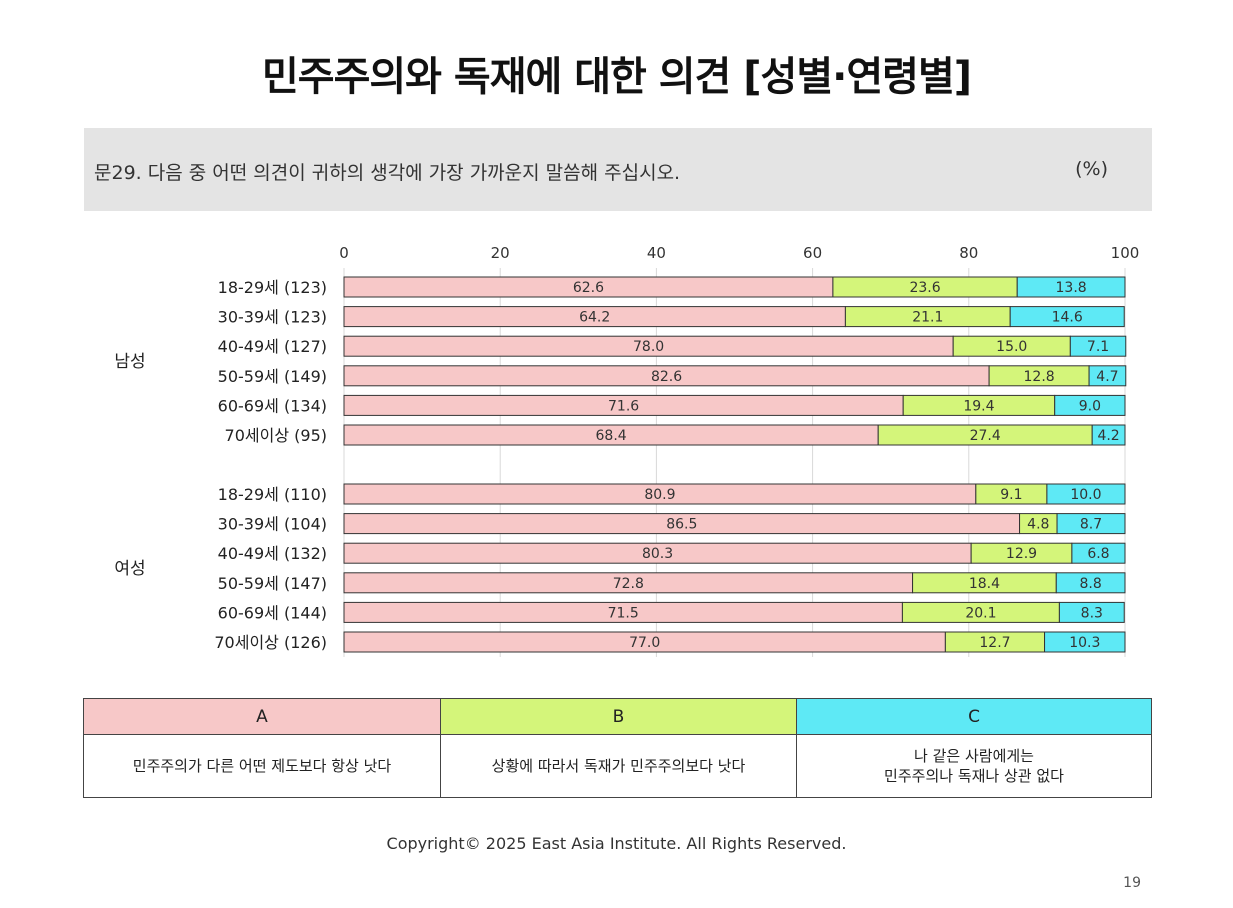 The height and width of the screenshot is (908, 1233). What do you see at coordinates (973, 766) in the screenshot?
I see `legend-desc-c: 나 같은 사람에게는 민주주의나 독재나 상관 없다` at bounding box center [973, 766].